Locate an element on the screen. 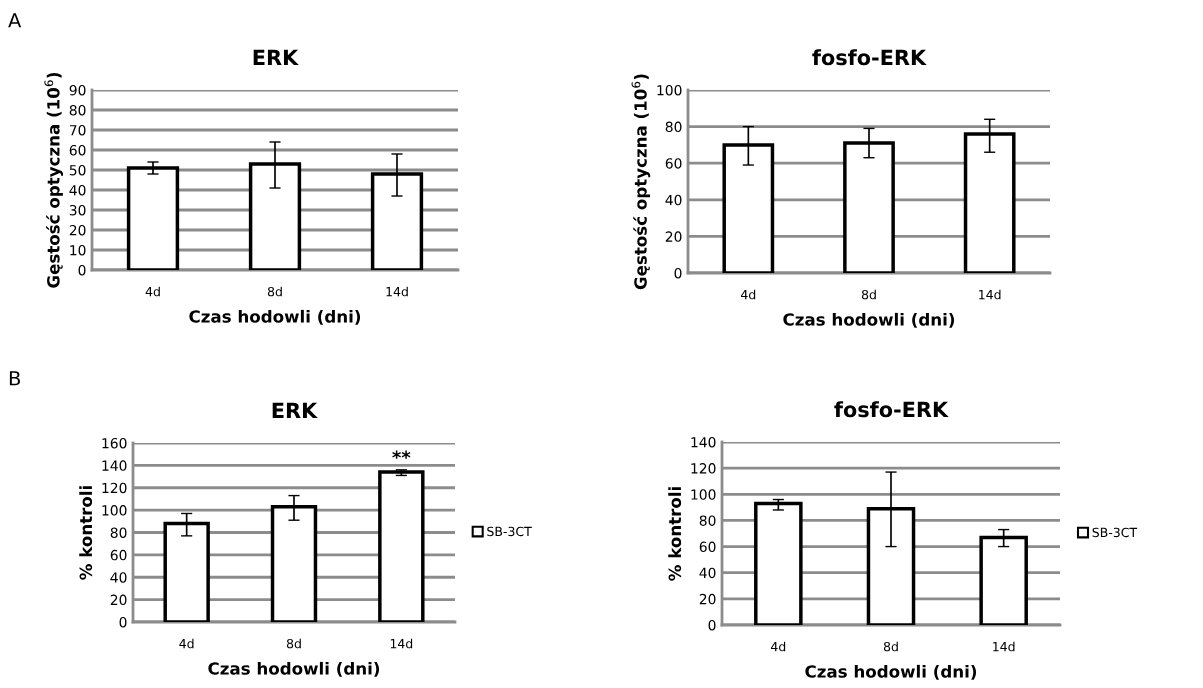  annotation: ** is located at coordinates (401, 454).